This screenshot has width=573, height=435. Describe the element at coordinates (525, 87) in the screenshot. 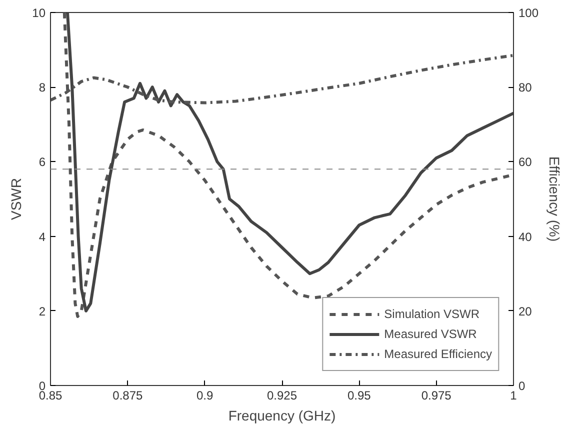

I see `y2-tick-label: 80` at that location.